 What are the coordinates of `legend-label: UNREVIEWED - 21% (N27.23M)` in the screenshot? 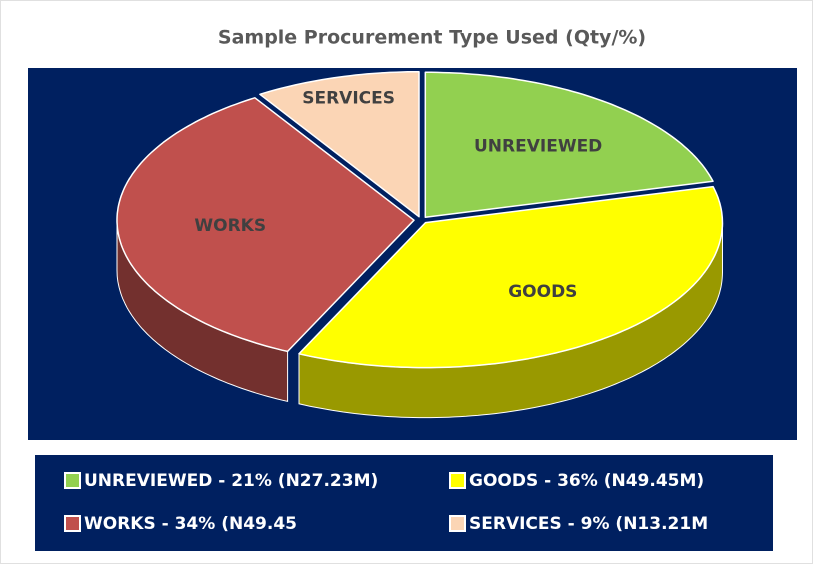 It's located at (231, 481).